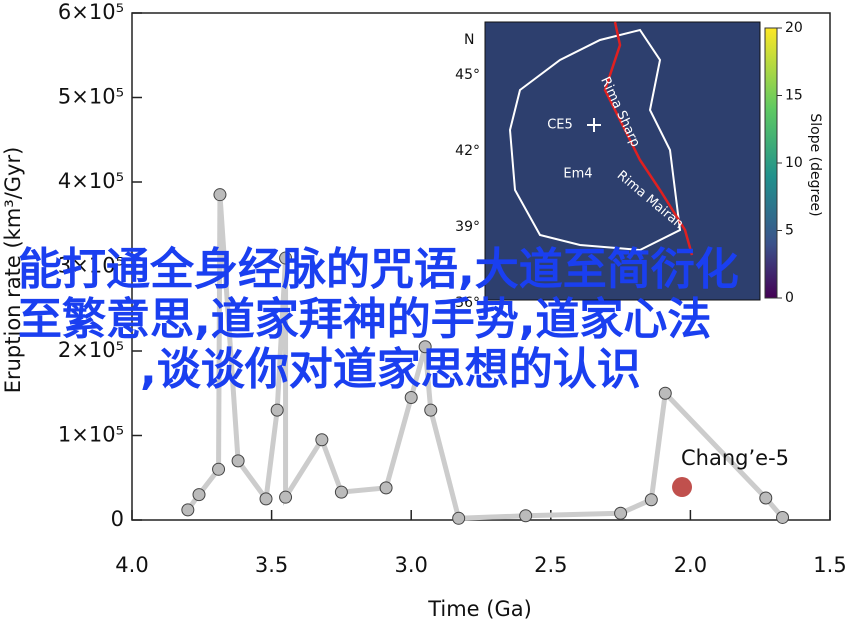 The height and width of the screenshot is (626, 849). I want to click on x-tick-label: 2.0, so click(690, 565).